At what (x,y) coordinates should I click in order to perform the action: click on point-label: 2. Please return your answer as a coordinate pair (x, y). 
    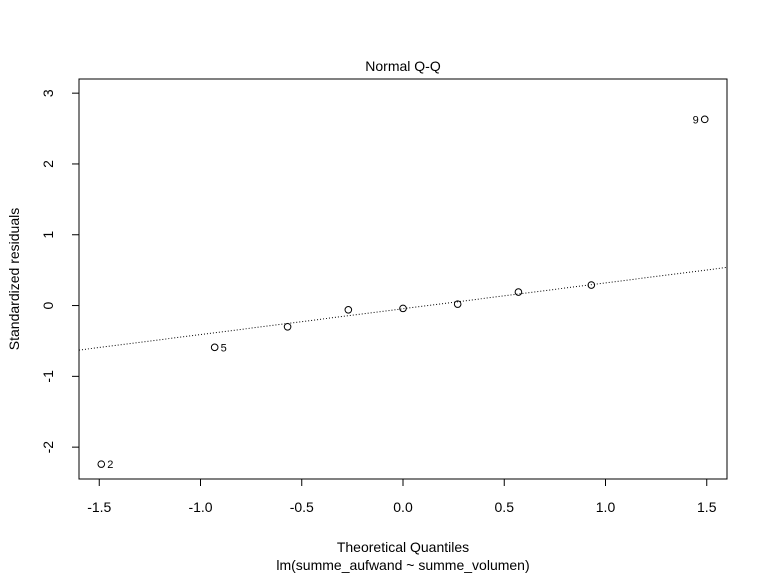
    Looking at the image, I should click on (110, 465).